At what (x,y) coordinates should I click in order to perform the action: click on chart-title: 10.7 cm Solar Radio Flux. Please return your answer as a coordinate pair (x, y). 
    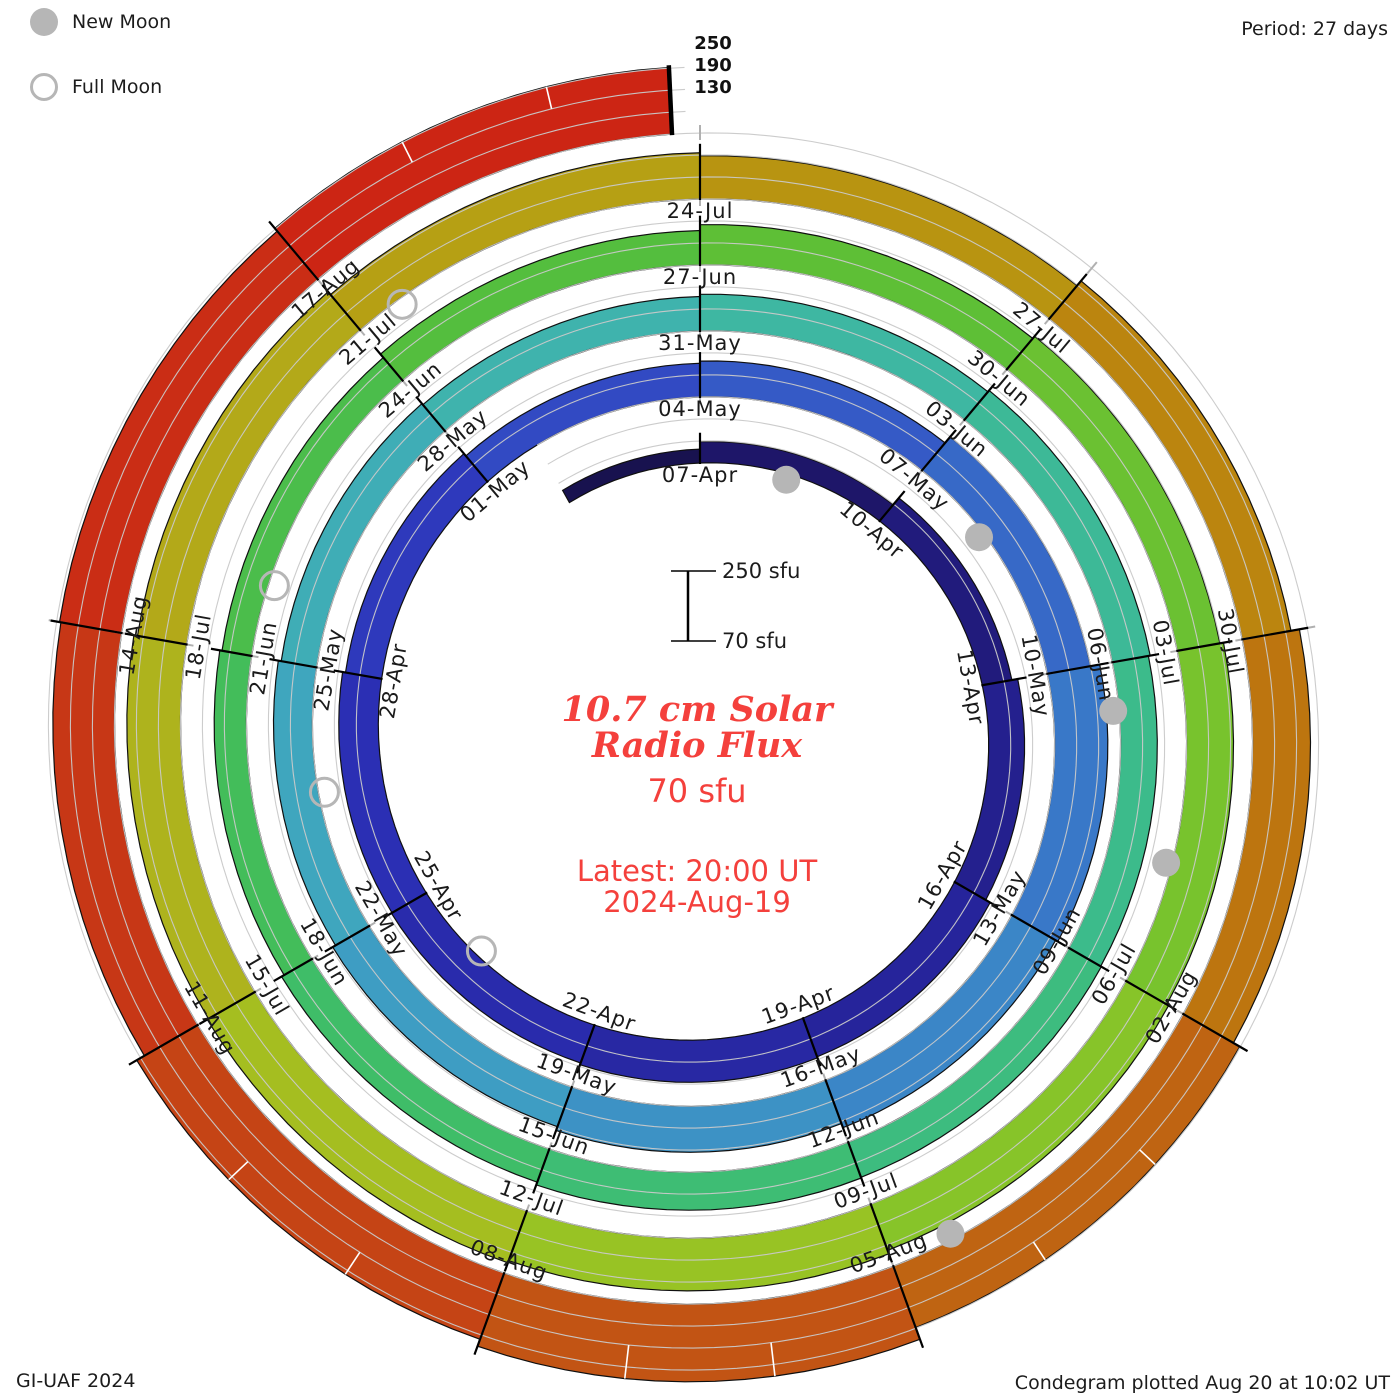
    Looking at the image, I should click on (697, 728).